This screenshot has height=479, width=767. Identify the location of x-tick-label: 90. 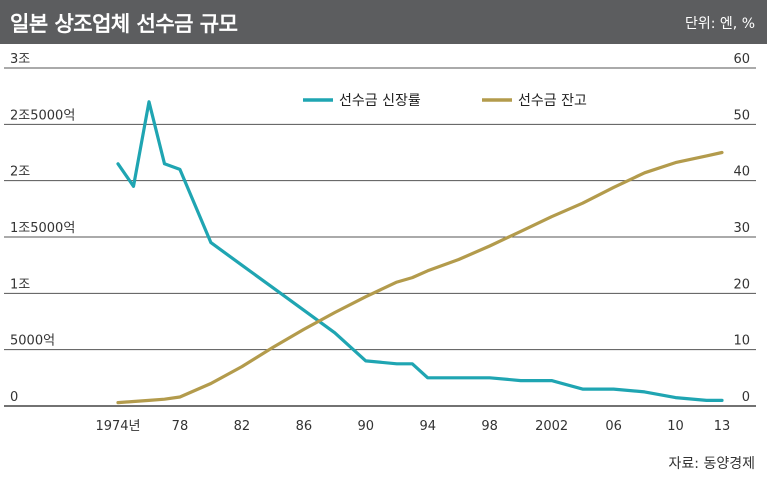
(366, 426).